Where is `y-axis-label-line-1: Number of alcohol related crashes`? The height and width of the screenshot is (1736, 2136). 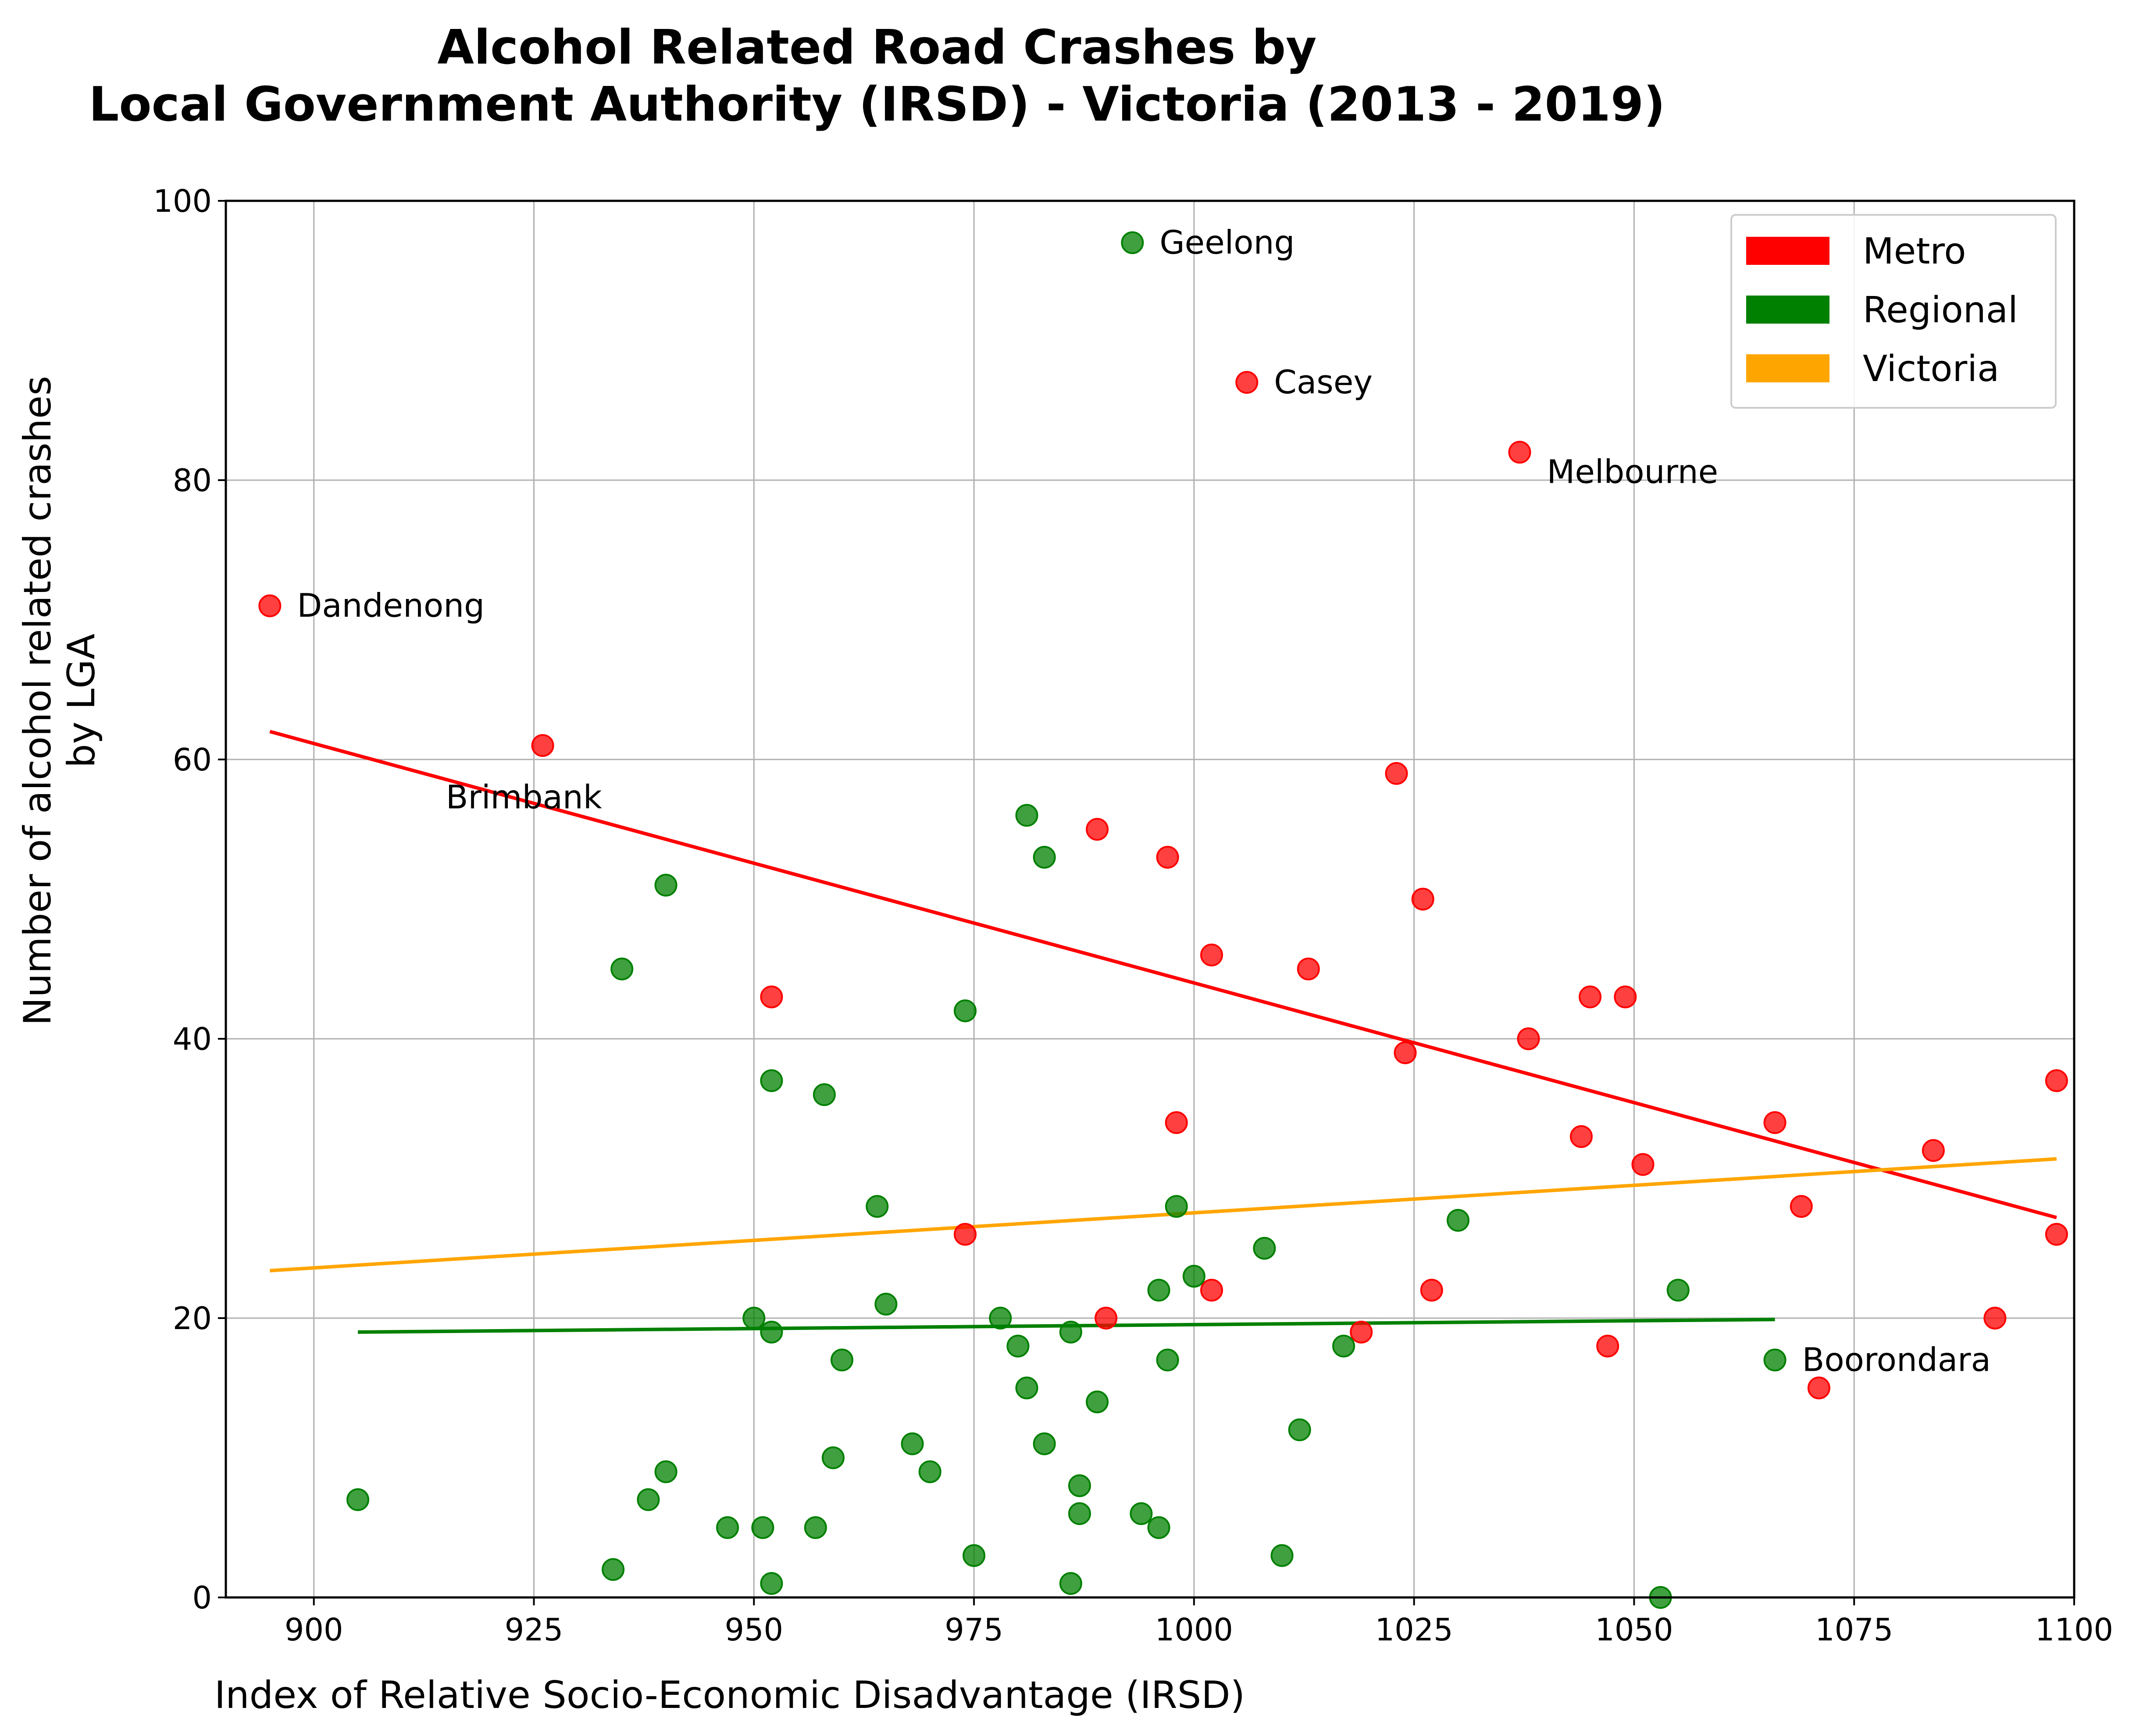
y-axis-label-line-1: Number of alcohol related crashes is located at coordinates (38, 701).